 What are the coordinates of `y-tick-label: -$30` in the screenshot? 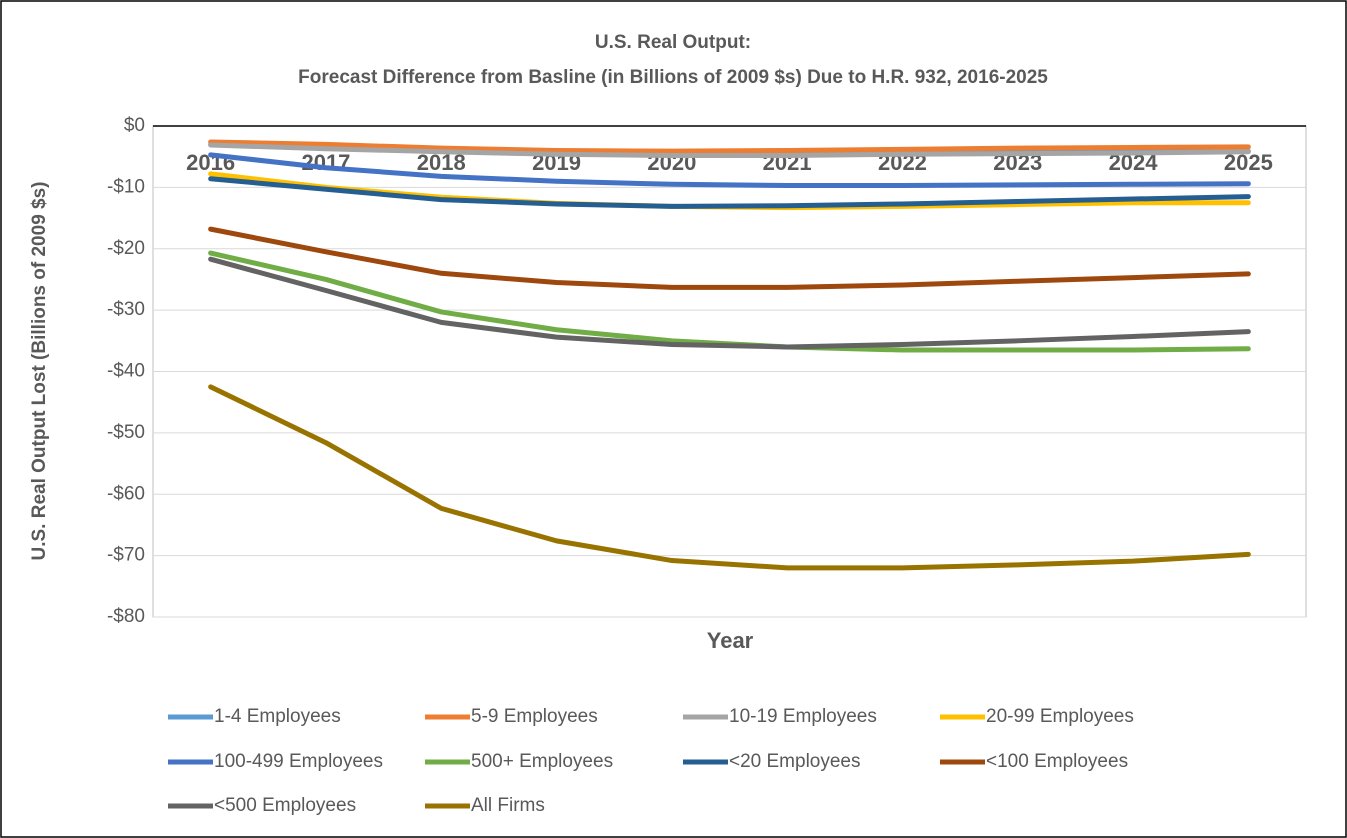 It's located at (126, 309).